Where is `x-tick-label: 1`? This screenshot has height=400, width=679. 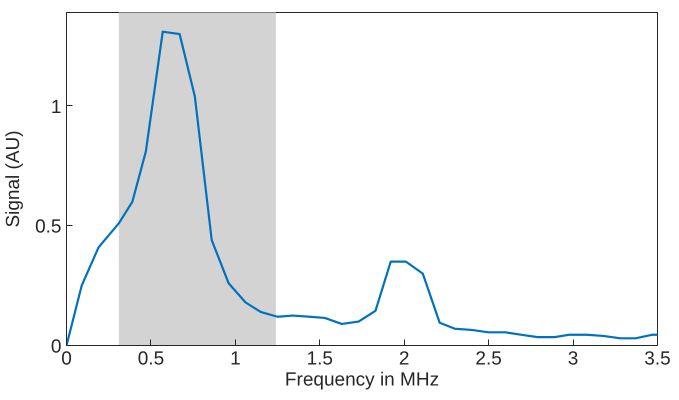 x-tick-label: 1 is located at coordinates (235, 359).